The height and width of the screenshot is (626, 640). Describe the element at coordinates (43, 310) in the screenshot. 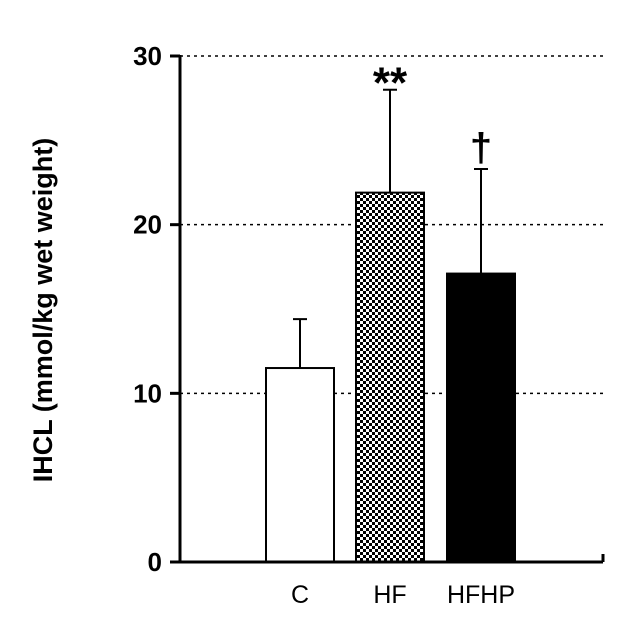

I see `y-axis-label: IHCL (mmol/kg wet weight)` at that location.